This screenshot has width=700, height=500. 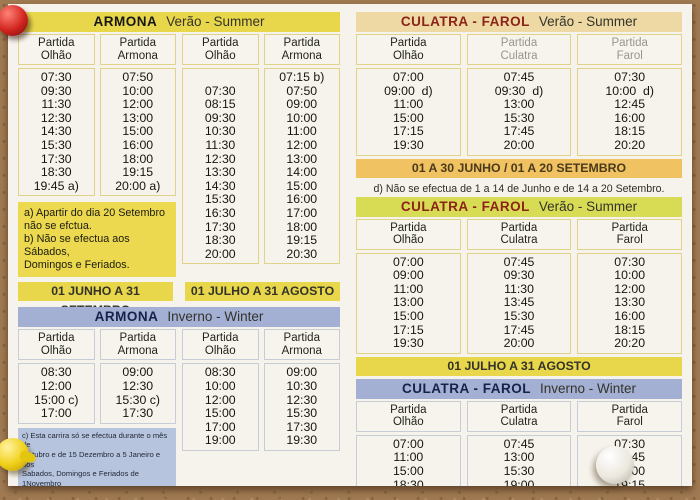 I want to click on time-column: 07:30 10:00 12:00 13:30 16:00 18:15 20:20, so click(x=630, y=303).